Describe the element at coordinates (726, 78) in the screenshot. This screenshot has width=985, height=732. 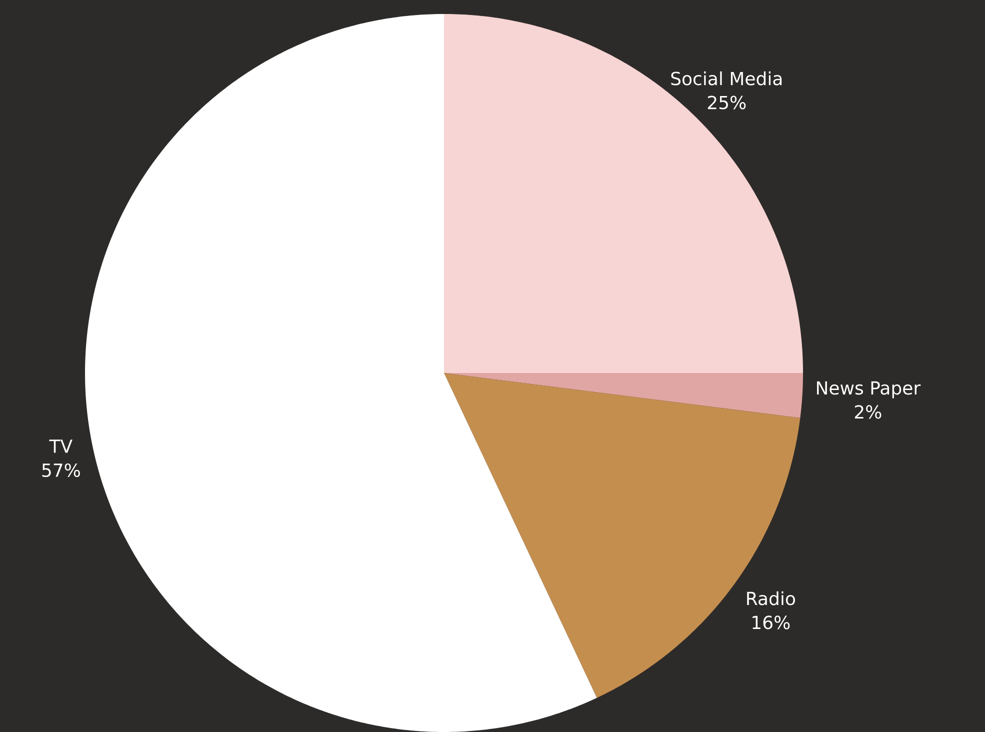
I see `slice-label: Social Media` at that location.